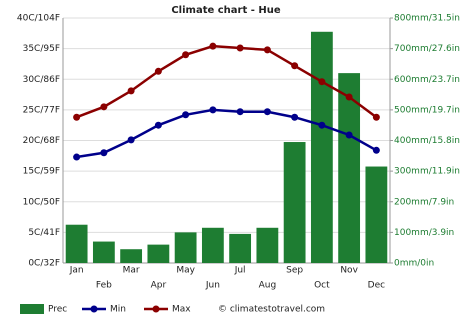 The height and width of the screenshot is (331, 474). What do you see at coordinates (294, 271) in the screenshot?
I see `x-tick-label: Sep` at bounding box center [294, 271].